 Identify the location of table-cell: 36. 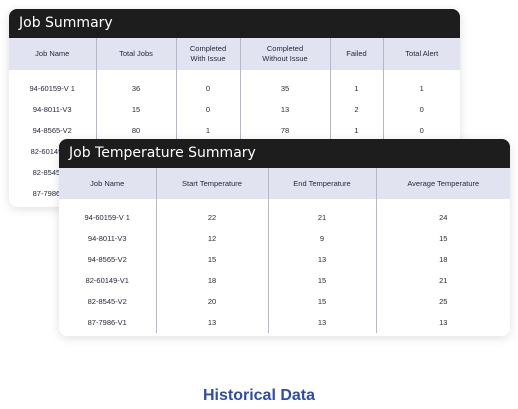
(136, 84).